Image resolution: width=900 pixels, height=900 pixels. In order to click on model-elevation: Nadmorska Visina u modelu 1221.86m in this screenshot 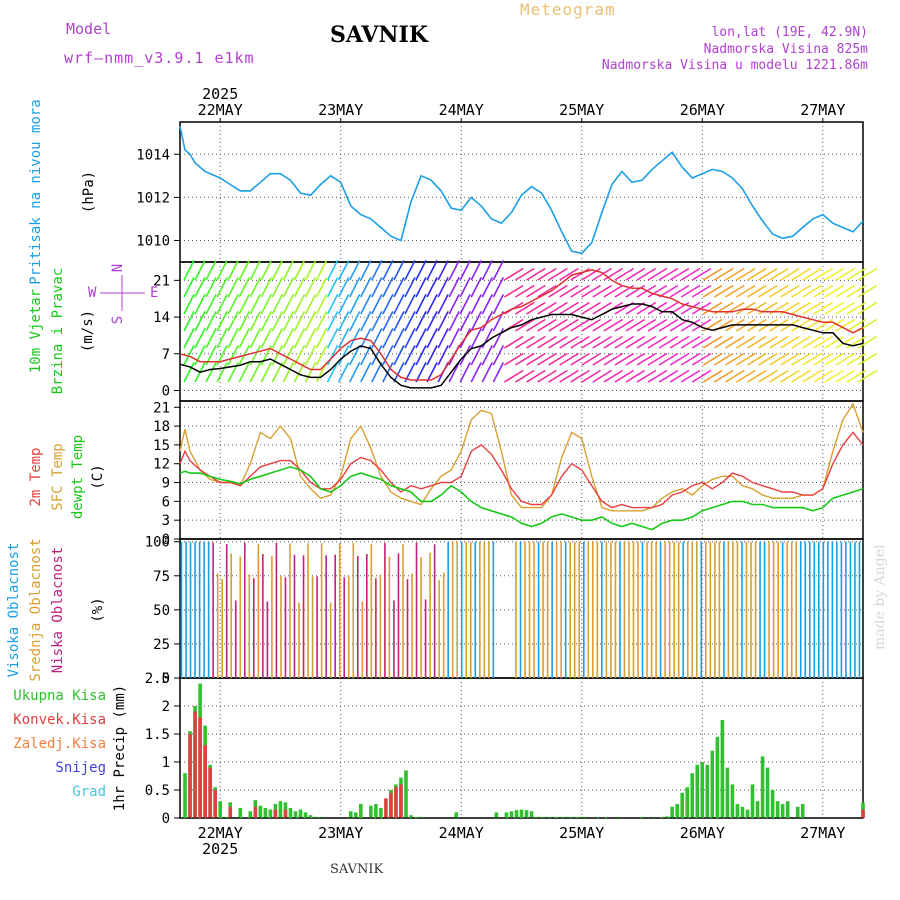, I will do `click(734, 65)`.